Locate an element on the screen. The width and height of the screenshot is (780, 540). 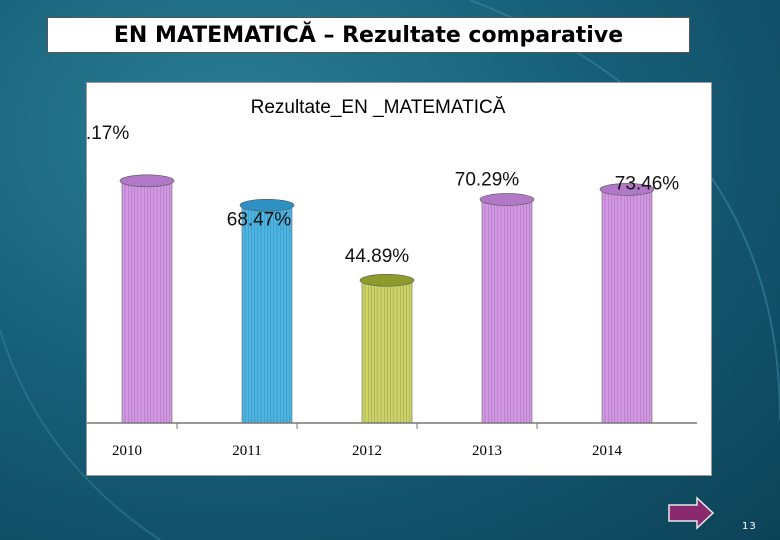
bar-2011 is located at coordinates (267, 311).